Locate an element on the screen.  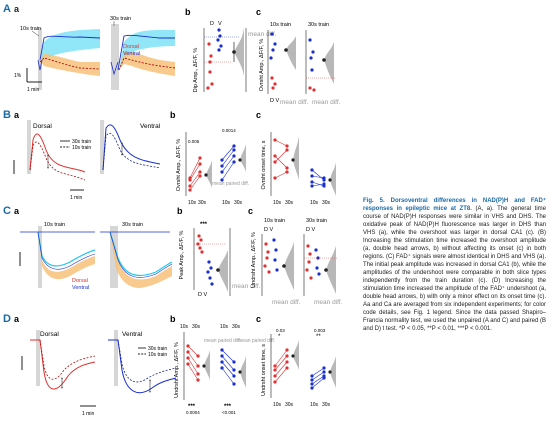
tick-B-b-10s-v: 10s is located at coordinates (226, 203).